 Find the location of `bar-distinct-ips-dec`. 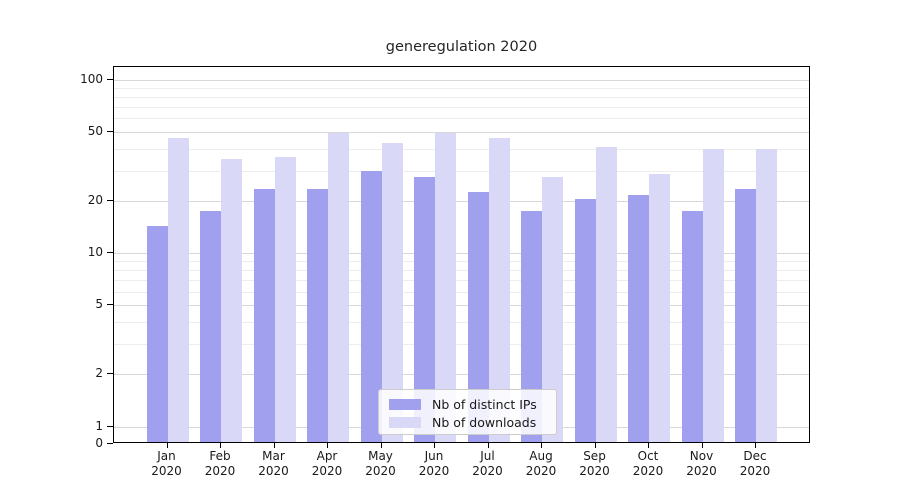

bar-distinct-ips-dec is located at coordinates (745, 315).